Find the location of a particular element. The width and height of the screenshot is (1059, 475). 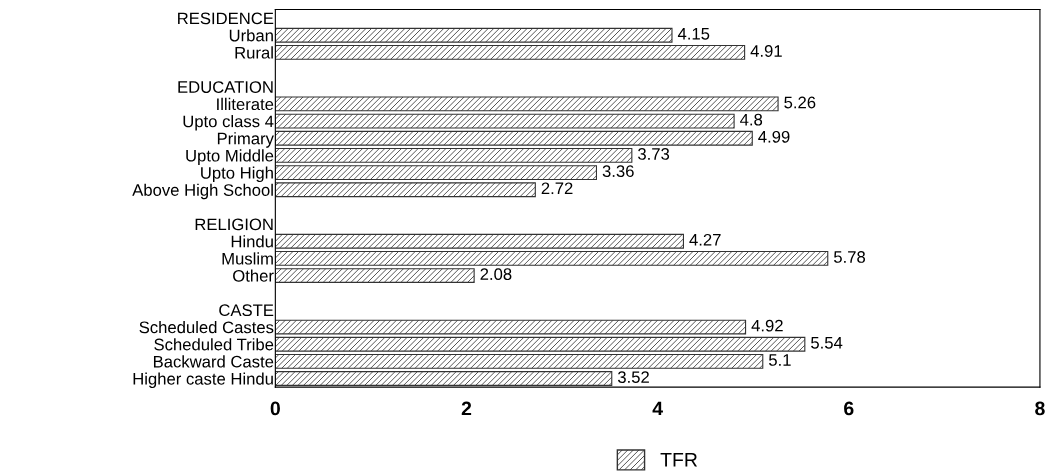

y-tick-label: Other is located at coordinates (253, 275).